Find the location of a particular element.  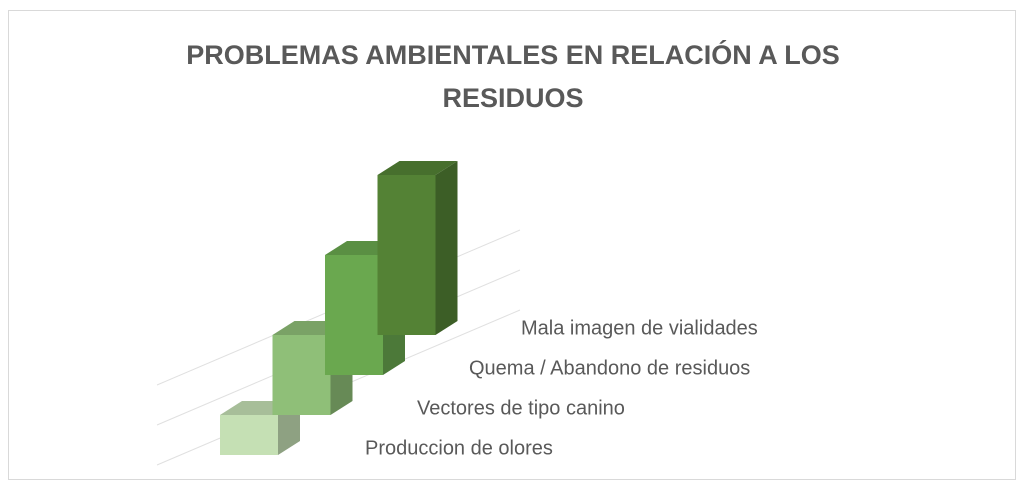

bar-top is located at coordinates (417, 168).